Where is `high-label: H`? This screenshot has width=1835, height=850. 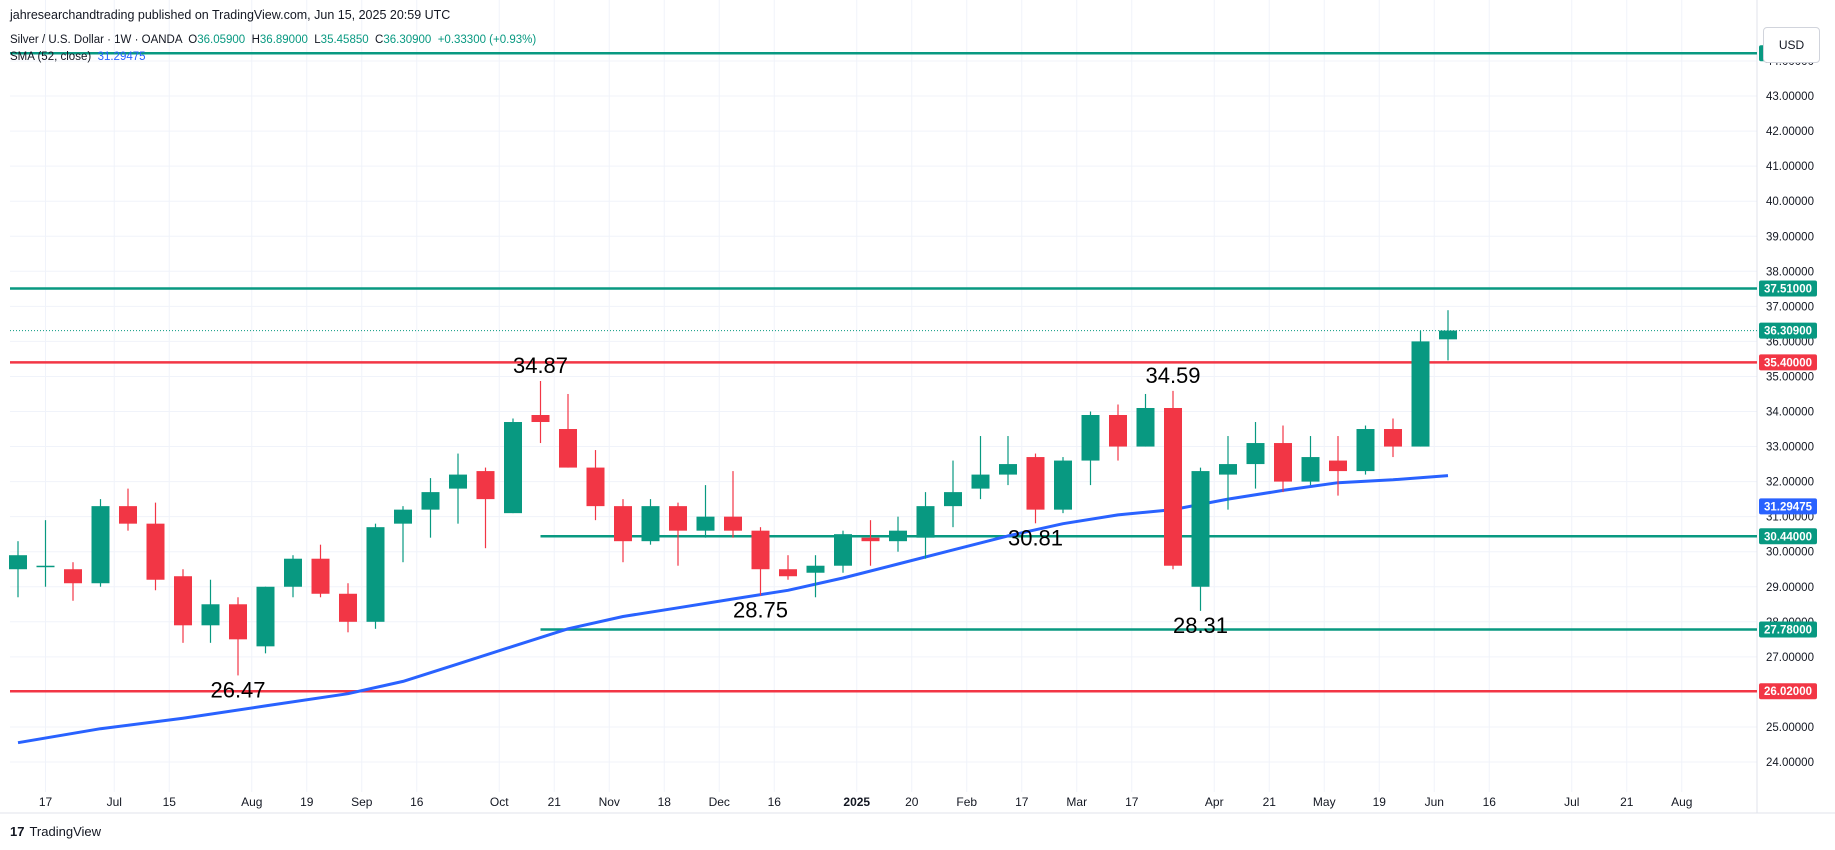 high-label: H is located at coordinates (255, 40).